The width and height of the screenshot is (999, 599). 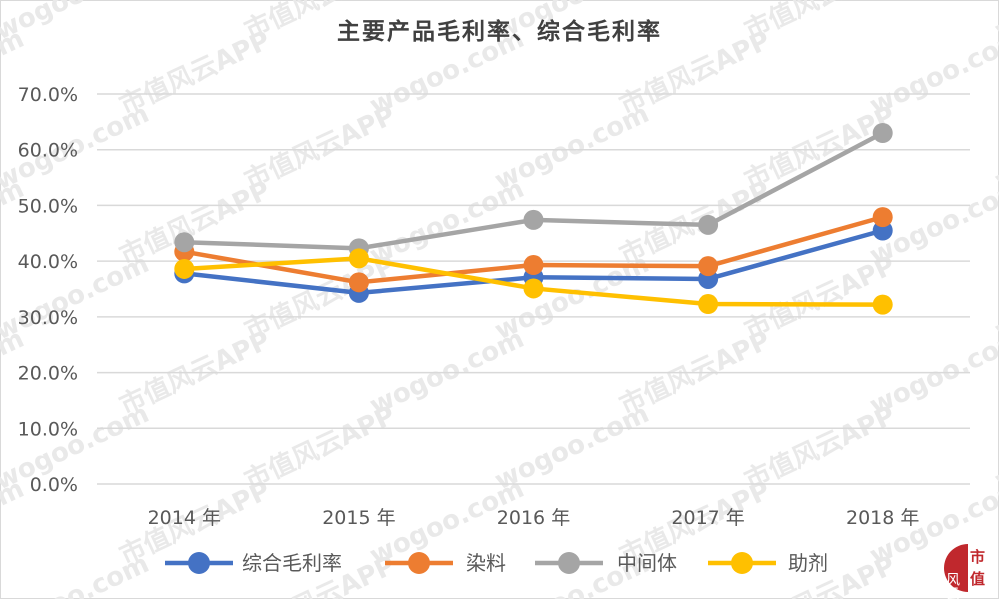 I want to click on x-tick-label: 2017 年, so click(x=707, y=518).